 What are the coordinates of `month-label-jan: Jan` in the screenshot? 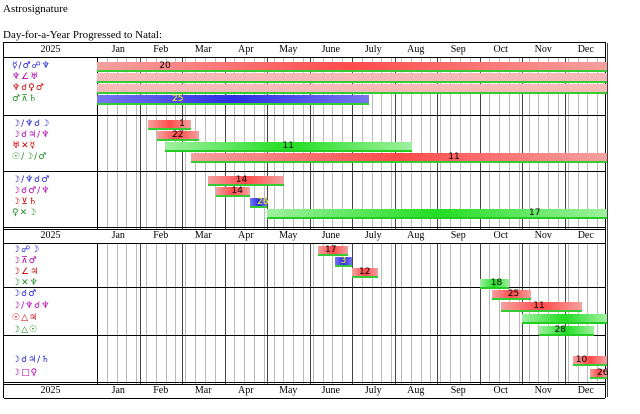 It's located at (118, 49).